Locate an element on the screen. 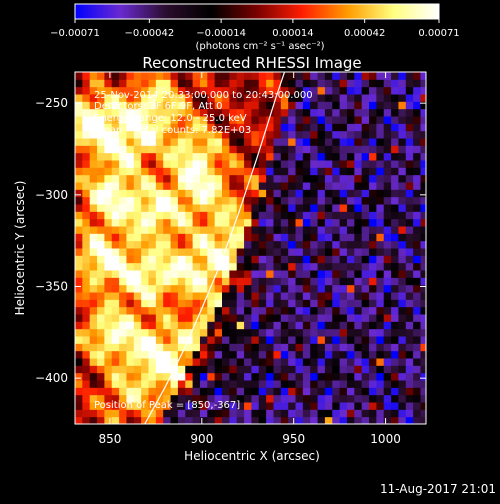 The image size is (500, 504). x-tick-label: 1000 is located at coordinates (385, 439).